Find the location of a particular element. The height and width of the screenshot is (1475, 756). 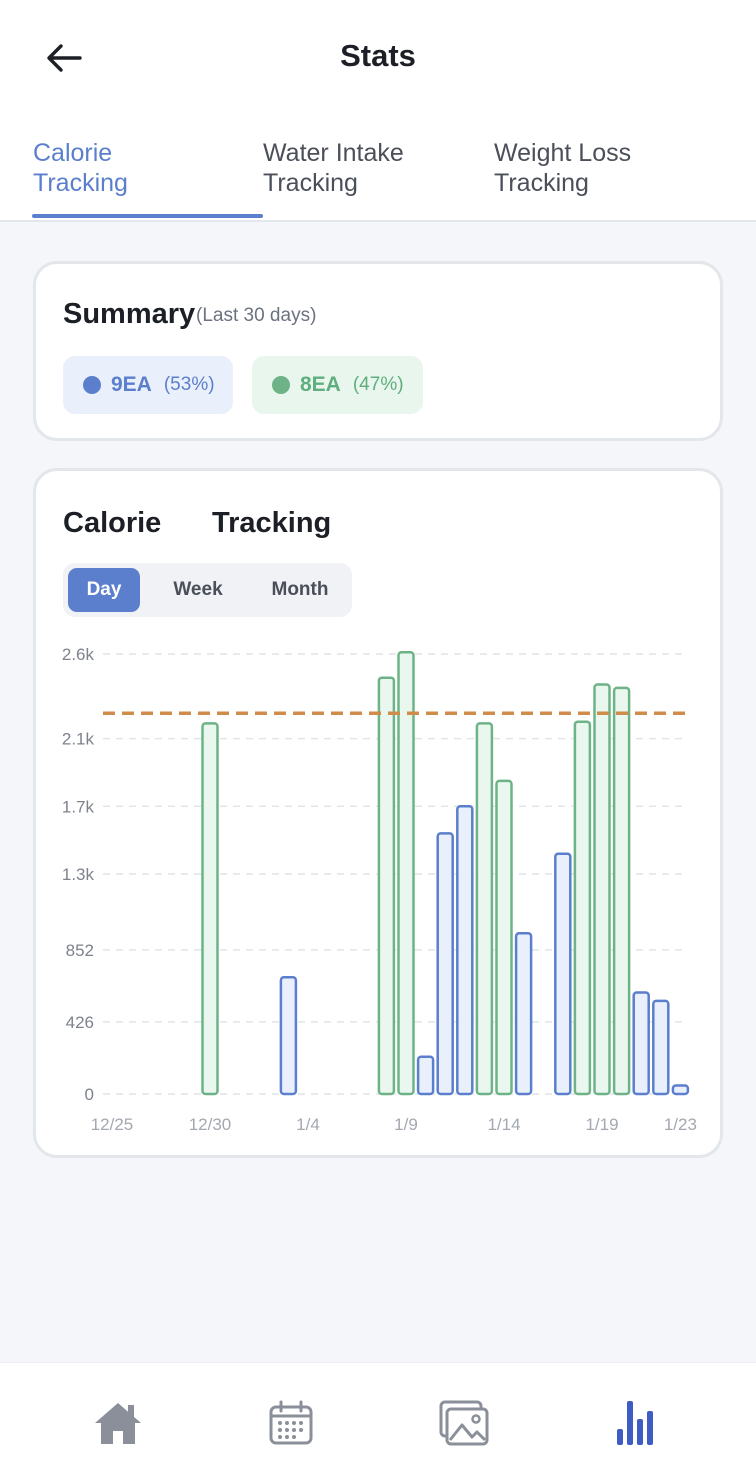

x-tick-label: 12/25 is located at coordinates (112, 1124).